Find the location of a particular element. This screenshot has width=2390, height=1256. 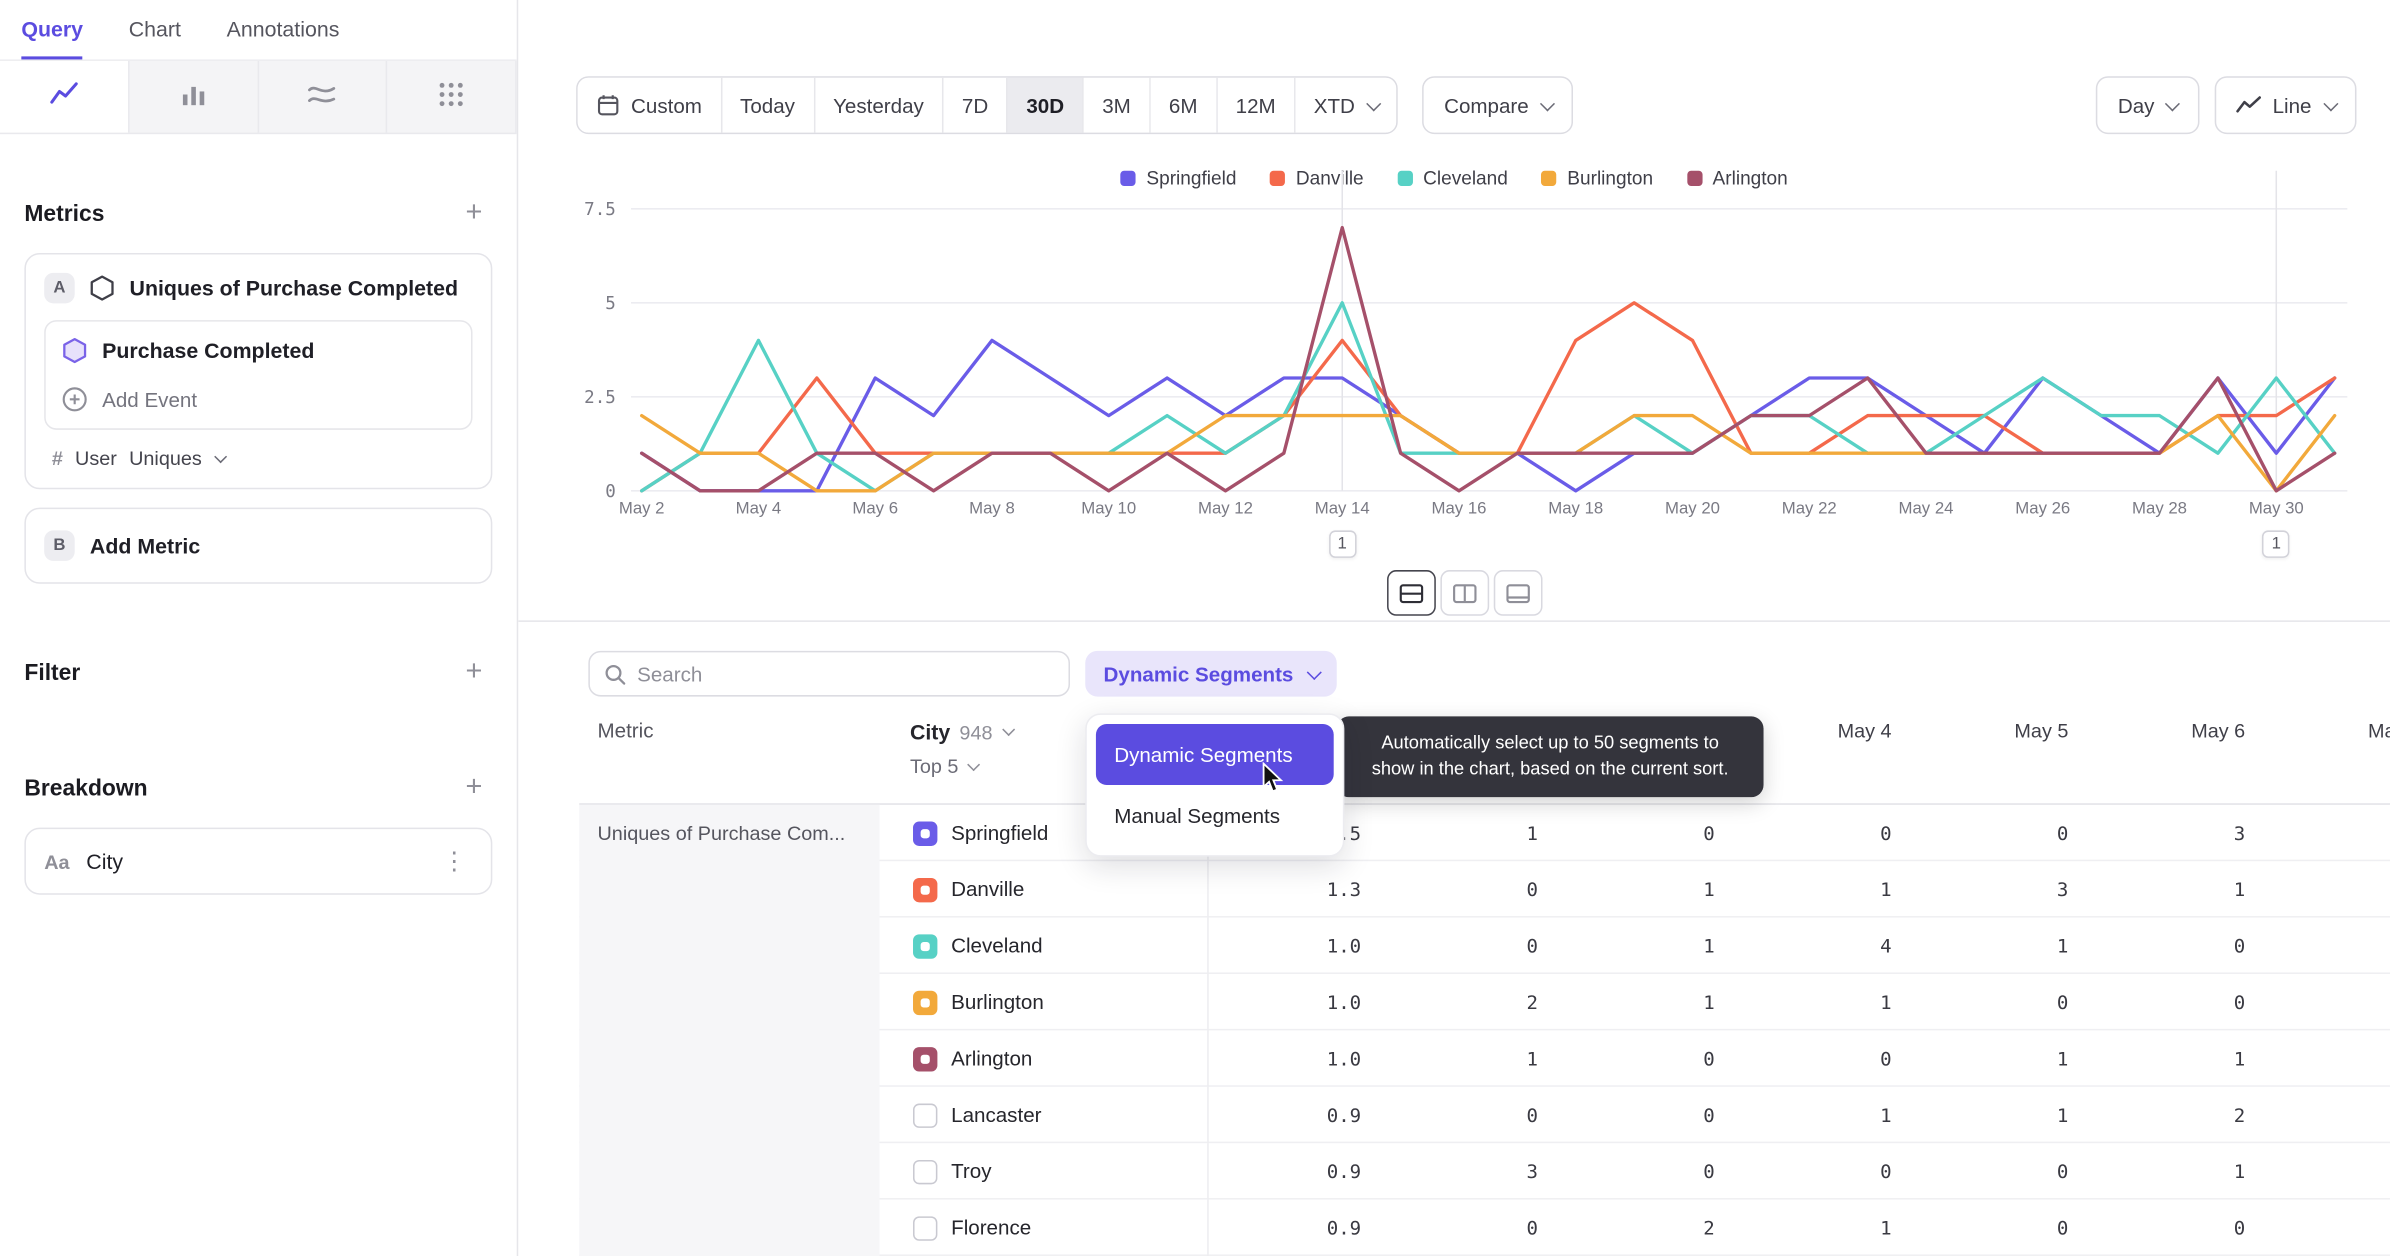

event-row-purchase-completed: Purchase Completed is located at coordinates (258, 350).